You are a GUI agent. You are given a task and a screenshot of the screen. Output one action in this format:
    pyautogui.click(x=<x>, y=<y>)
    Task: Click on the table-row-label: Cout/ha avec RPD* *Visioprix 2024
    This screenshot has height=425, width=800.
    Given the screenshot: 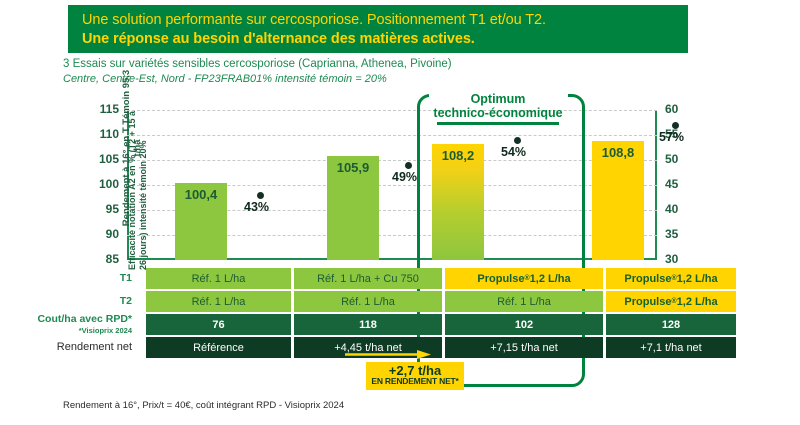 What is the action you would take?
    pyautogui.click(x=81, y=323)
    